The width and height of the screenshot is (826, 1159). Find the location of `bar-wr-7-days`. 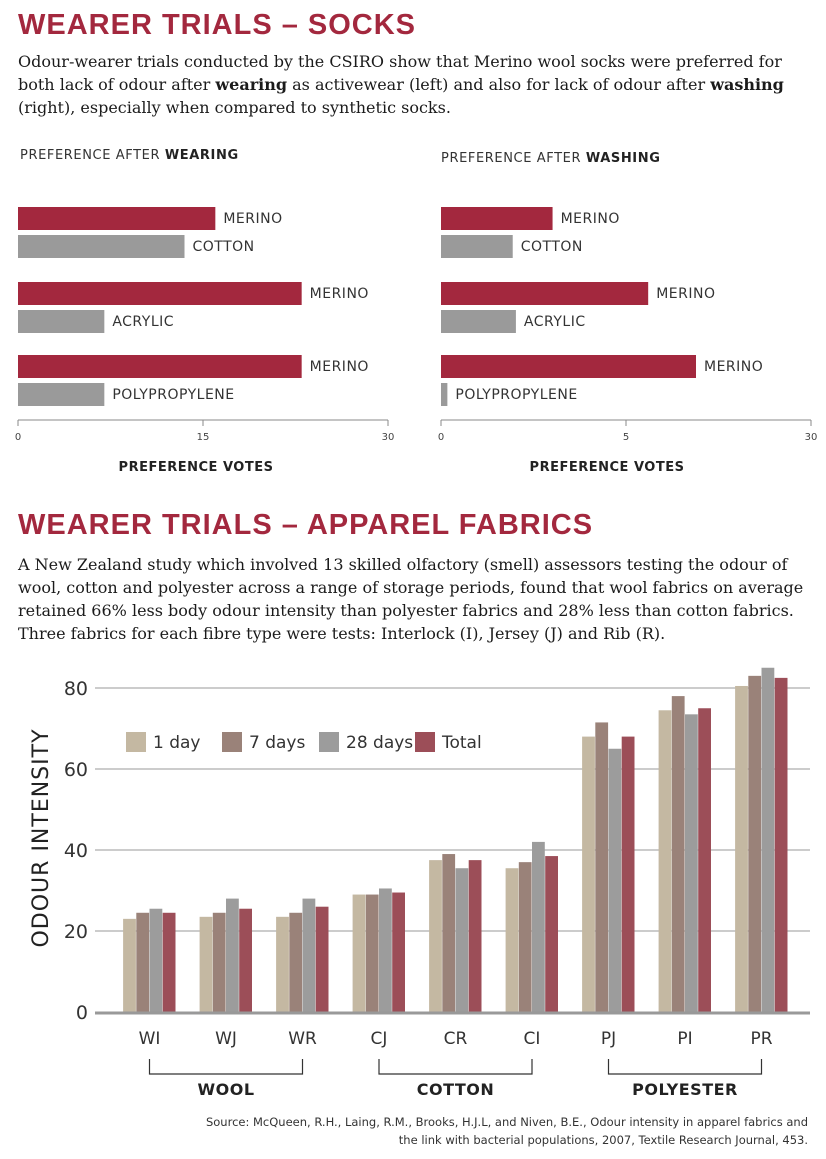

bar-wr-7-days is located at coordinates (296, 962).